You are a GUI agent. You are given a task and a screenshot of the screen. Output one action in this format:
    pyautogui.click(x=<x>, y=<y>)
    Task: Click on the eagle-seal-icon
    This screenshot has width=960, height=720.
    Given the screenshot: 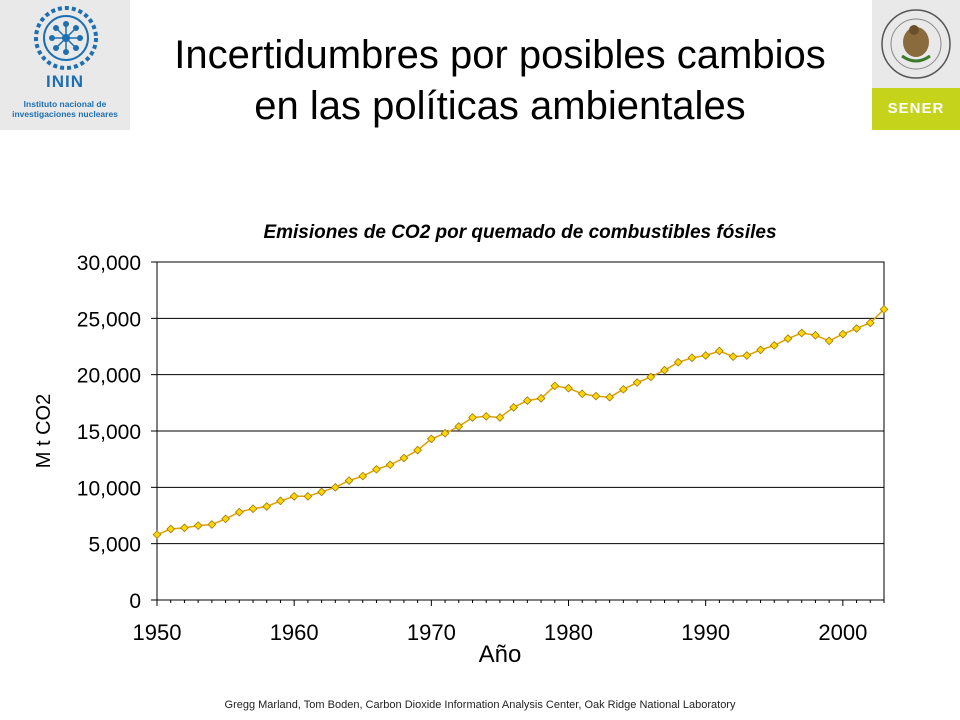 What is the action you would take?
    pyautogui.click(x=916, y=44)
    